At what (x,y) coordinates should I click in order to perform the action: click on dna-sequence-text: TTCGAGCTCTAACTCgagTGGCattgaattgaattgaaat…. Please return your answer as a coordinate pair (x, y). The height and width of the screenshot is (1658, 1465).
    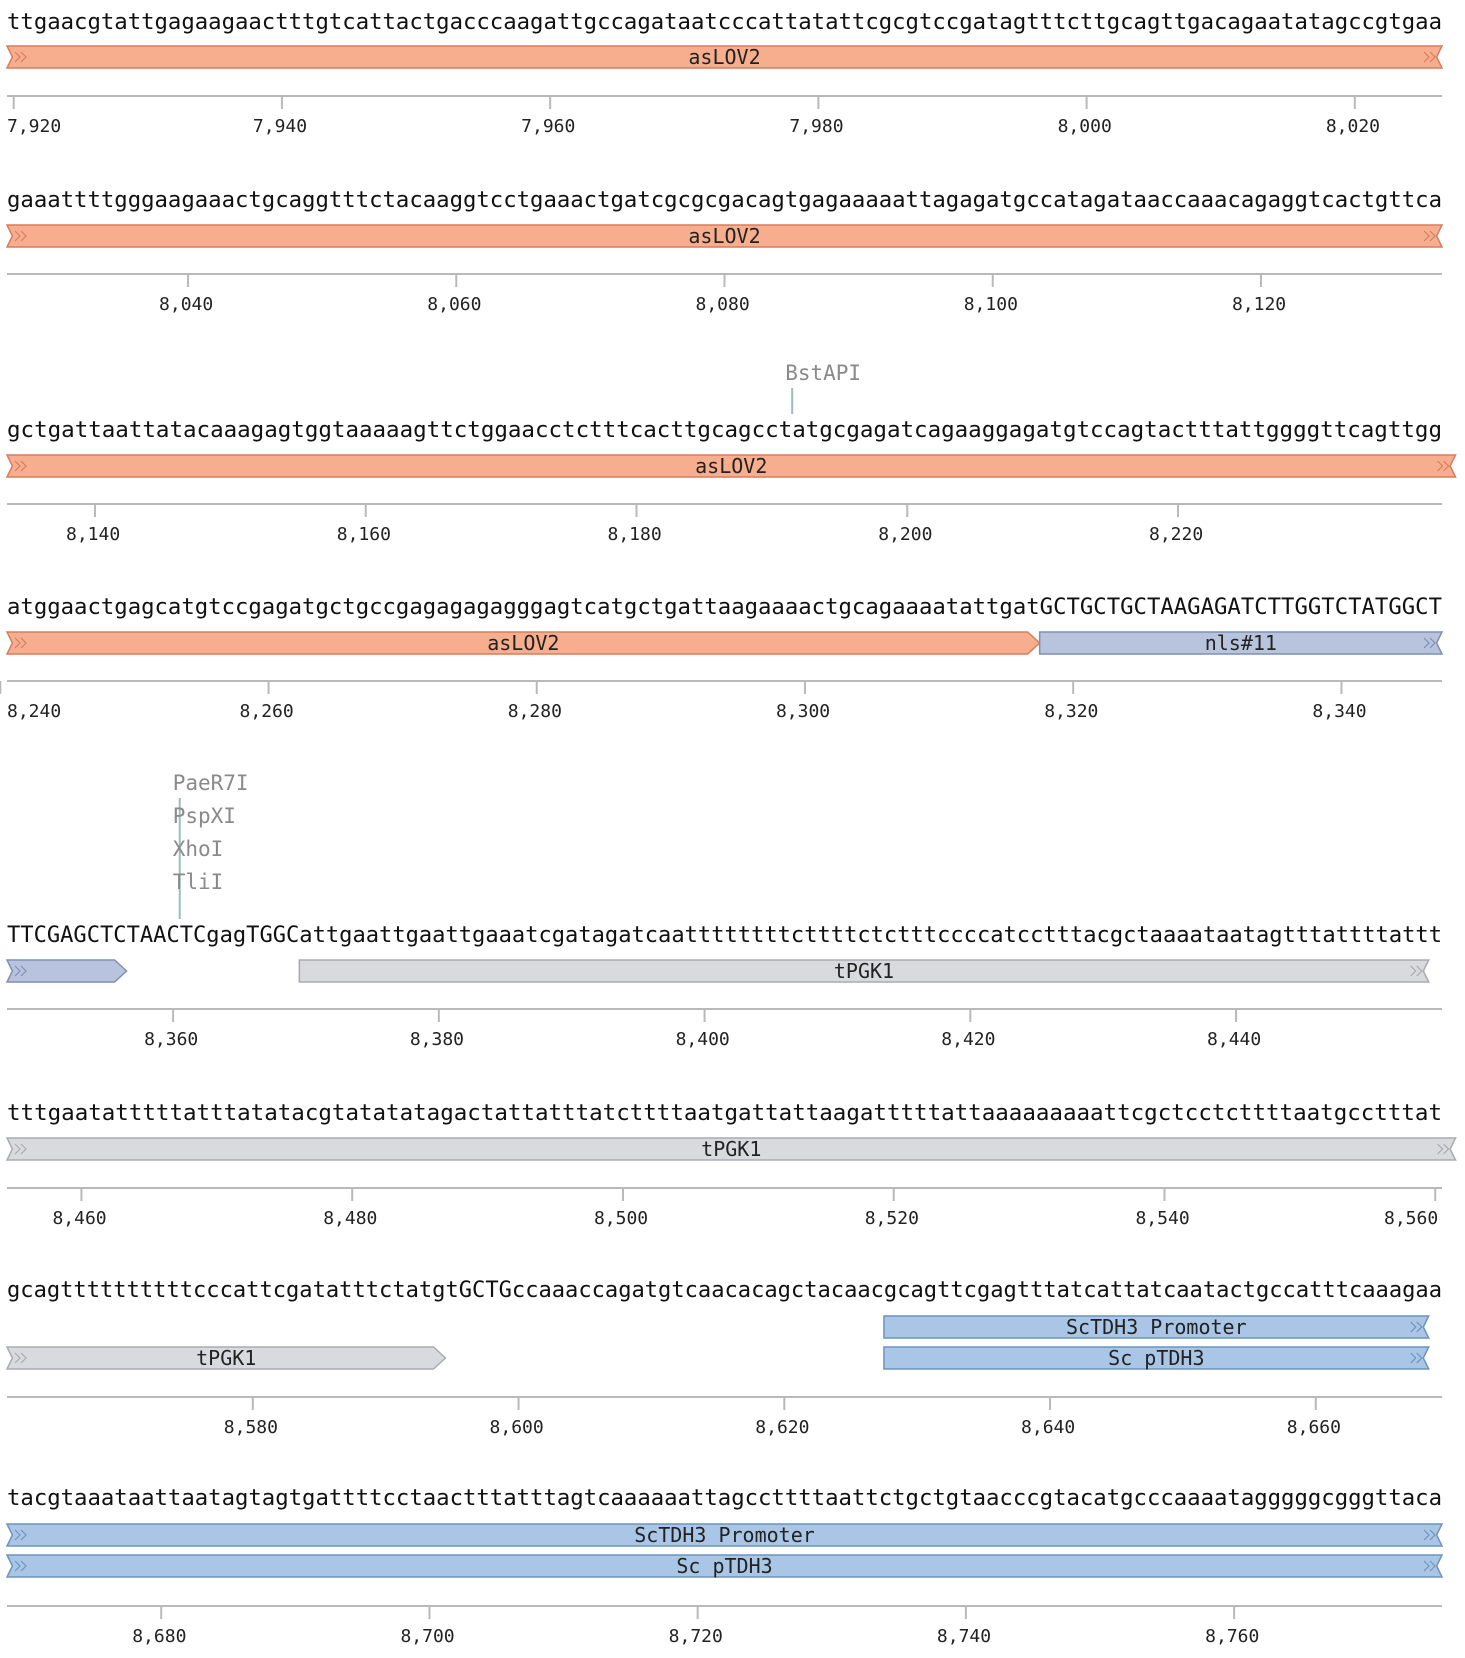
    Looking at the image, I should click on (724, 935).